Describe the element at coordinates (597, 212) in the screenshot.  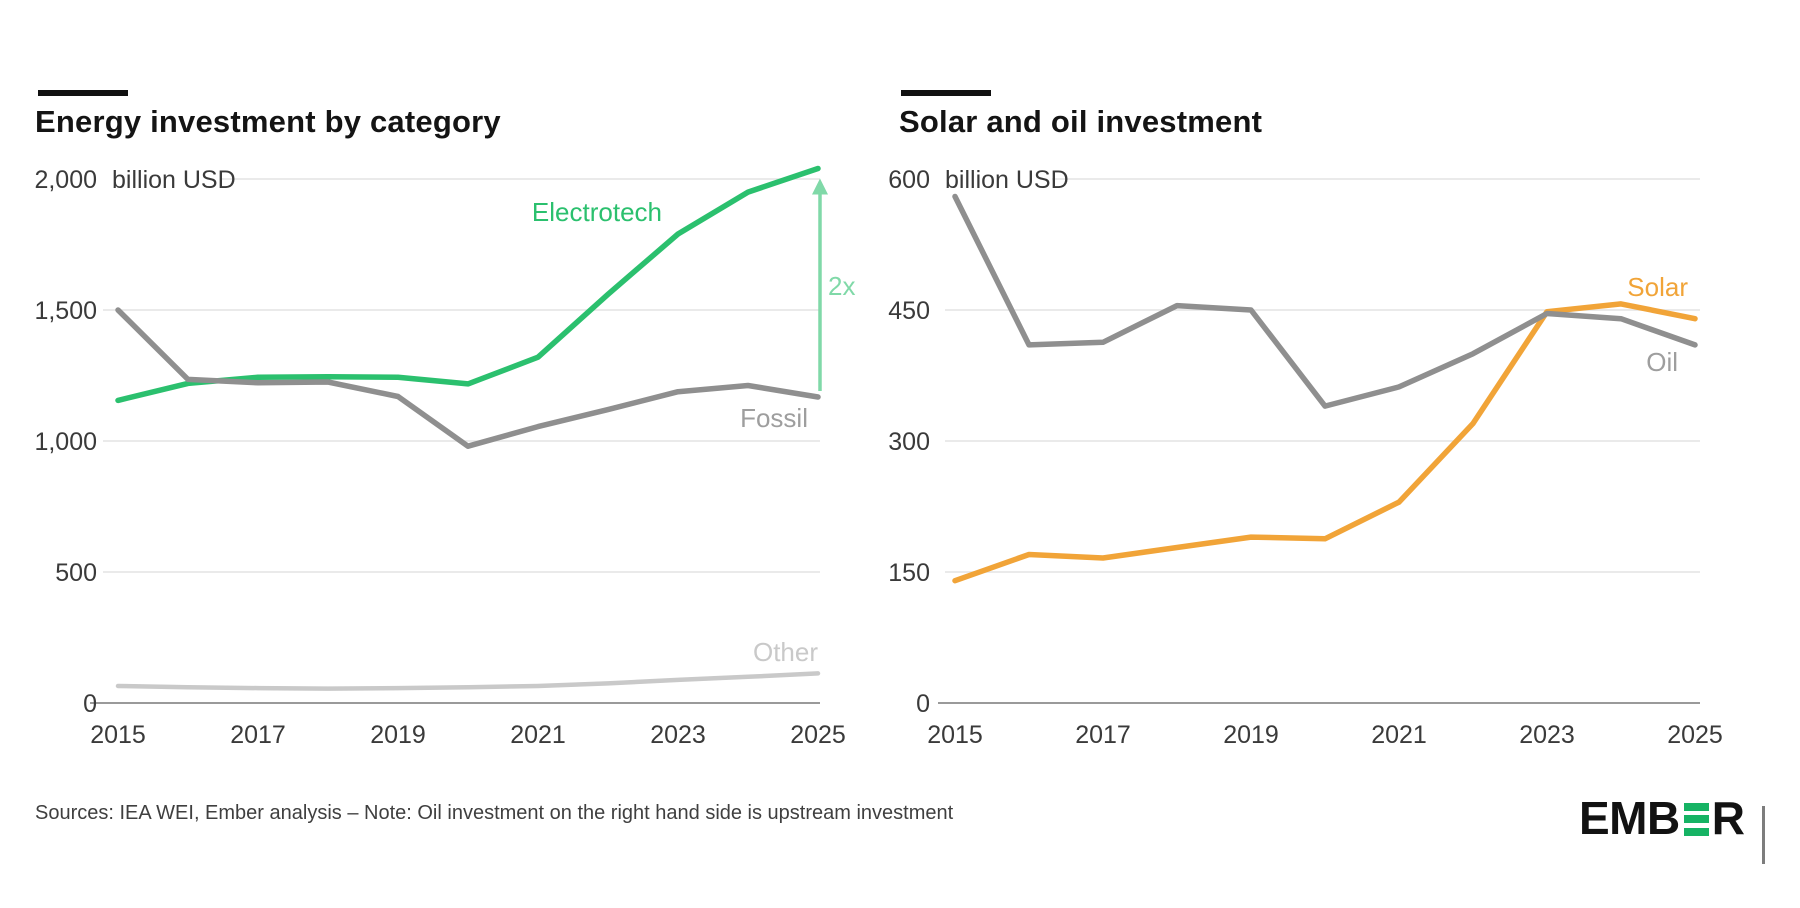
I see `series-label-electrotech: Electrotech` at that location.